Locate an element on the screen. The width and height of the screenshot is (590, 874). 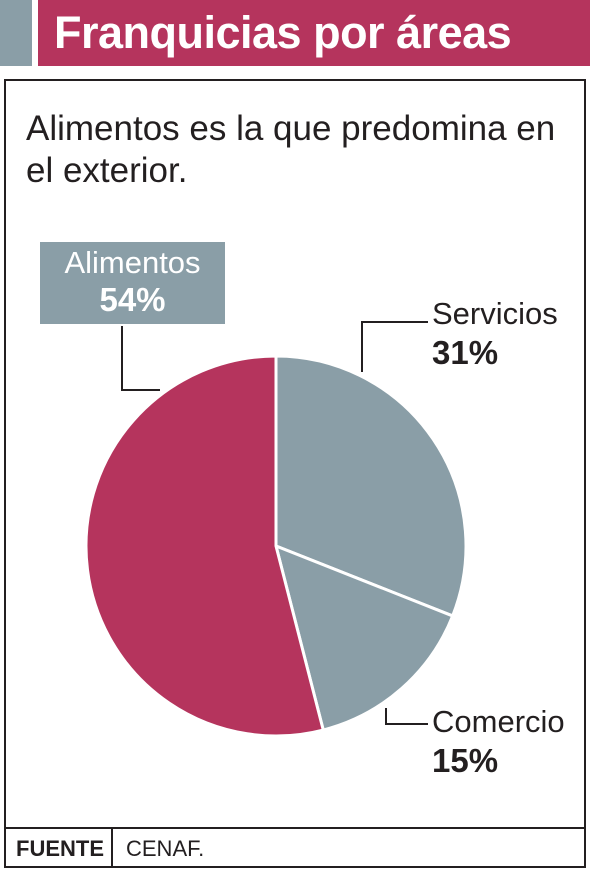
slice-label-comercio: Comercio is located at coordinates (498, 721).